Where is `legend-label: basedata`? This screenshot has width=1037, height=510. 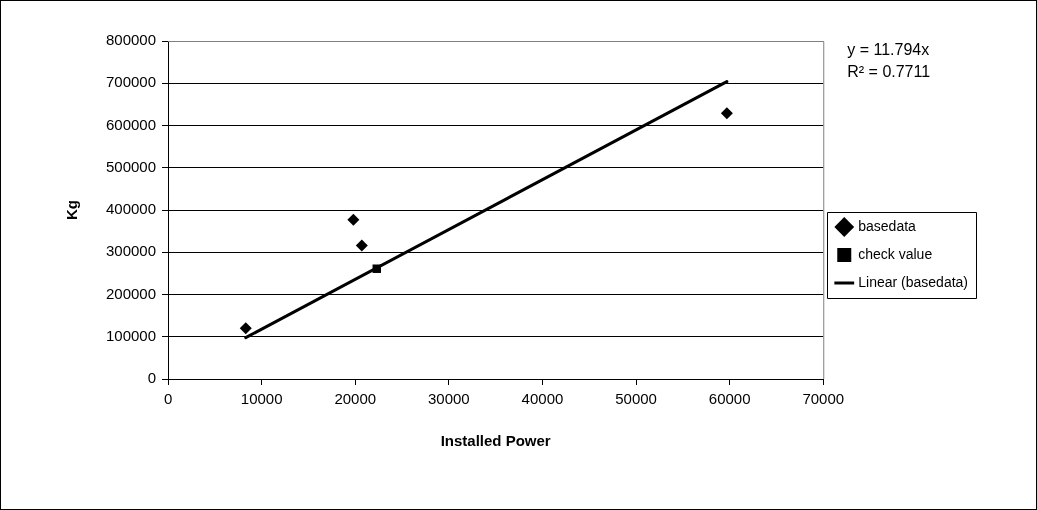 legend-label: basedata is located at coordinates (887, 225).